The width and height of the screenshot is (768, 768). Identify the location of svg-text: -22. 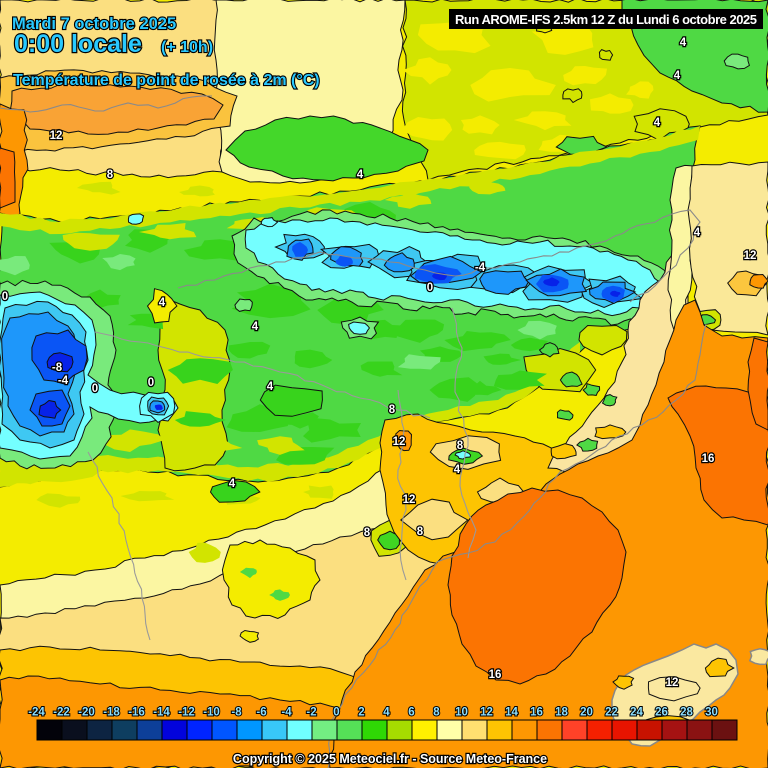
(61, 713).